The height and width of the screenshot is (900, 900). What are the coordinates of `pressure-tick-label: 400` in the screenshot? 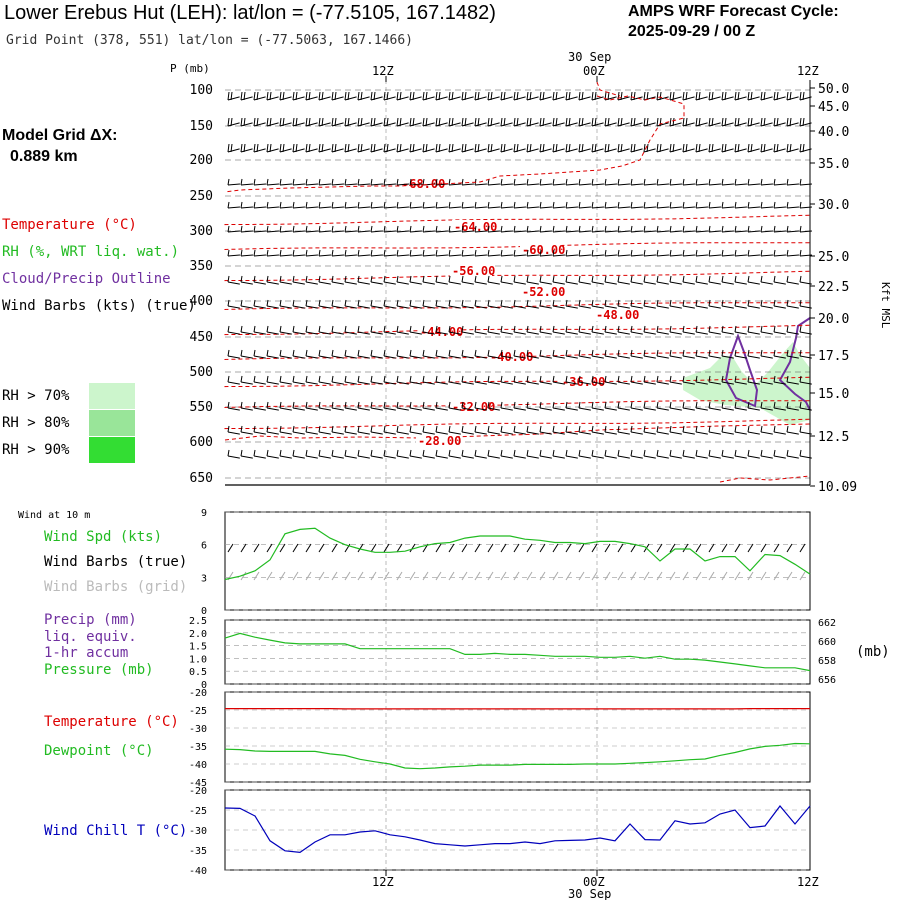 It's located at (201, 301).